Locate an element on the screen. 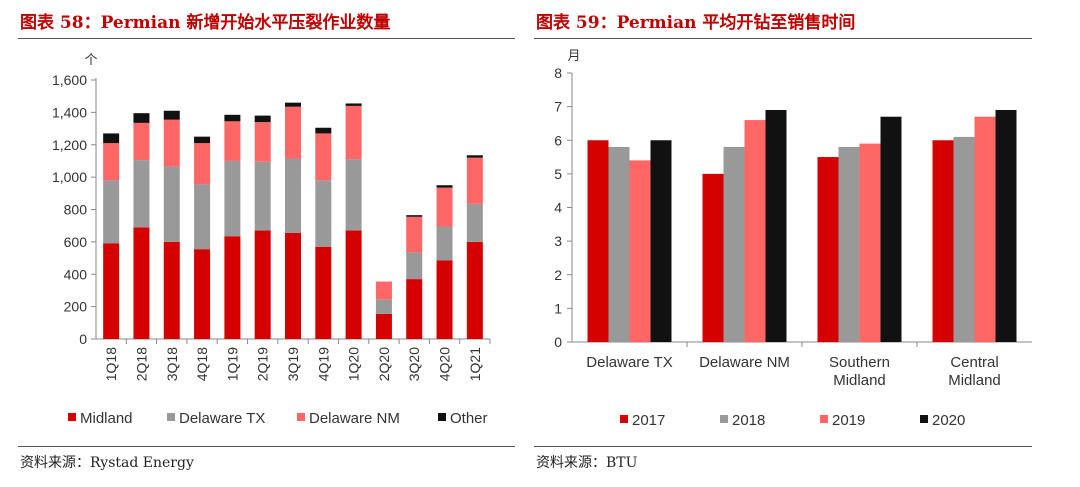  left-x-tick-label: 3Q19 is located at coordinates (293, 364).